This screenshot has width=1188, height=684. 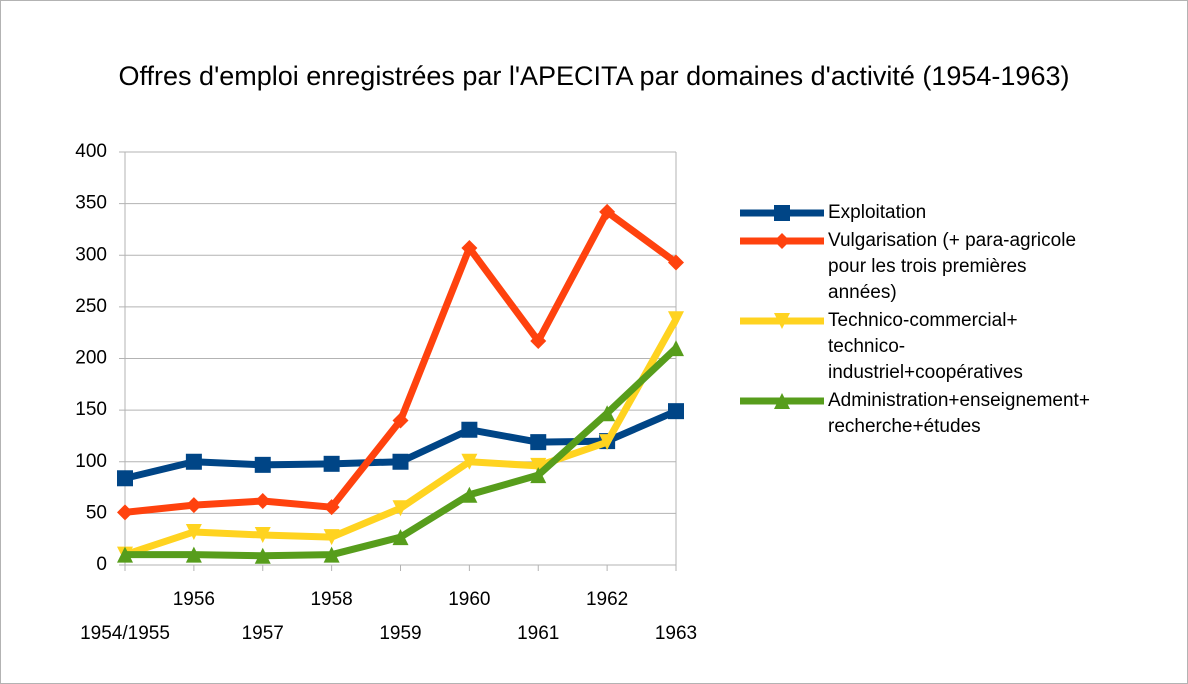 I want to click on x-tick-label: 1956, so click(x=194, y=599).